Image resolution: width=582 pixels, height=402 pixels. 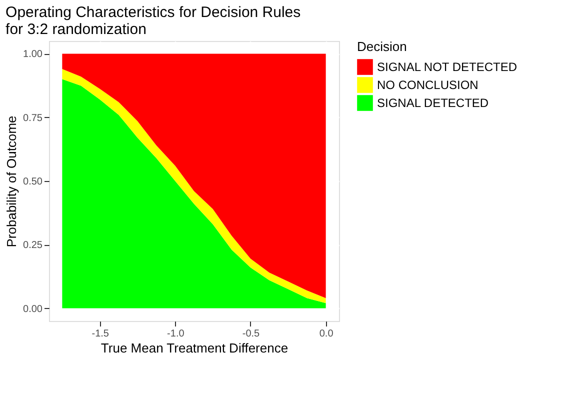 I want to click on y-tick-label: 0.75, so click(x=33, y=118).